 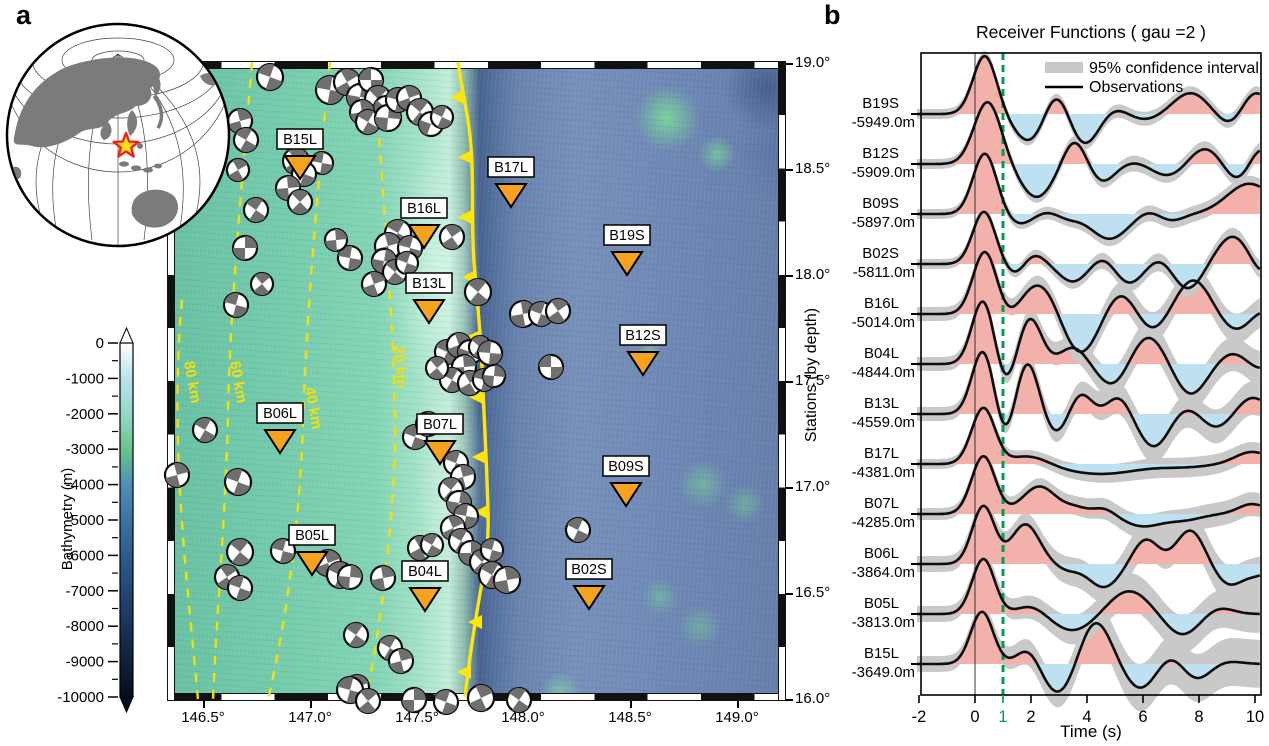 I want to click on rf-confidence-band-B12S, so click(x=1088, y=150).